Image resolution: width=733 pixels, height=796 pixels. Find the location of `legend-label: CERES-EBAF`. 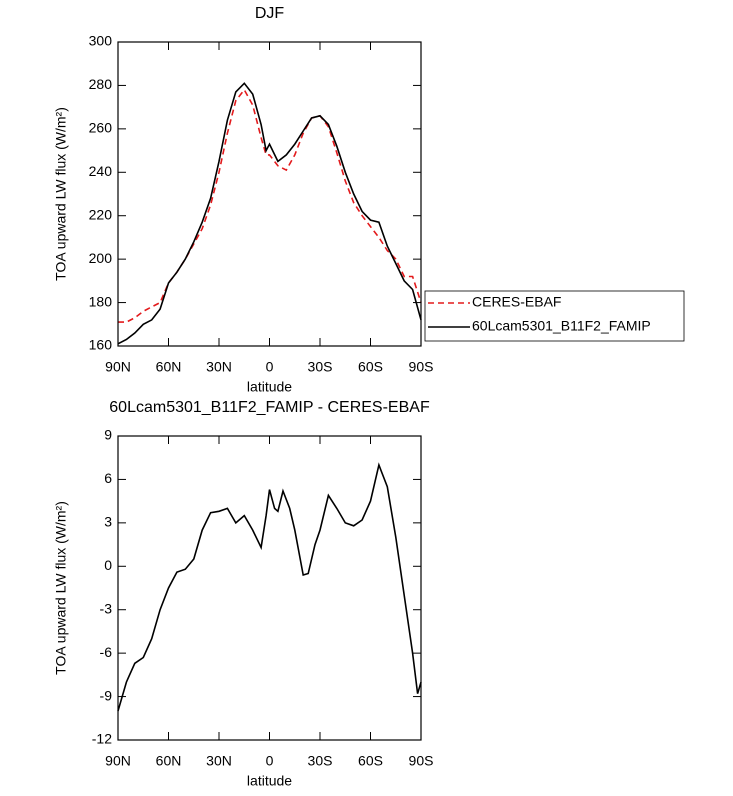

legend-label: CERES-EBAF is located at coordinates (516, 302).